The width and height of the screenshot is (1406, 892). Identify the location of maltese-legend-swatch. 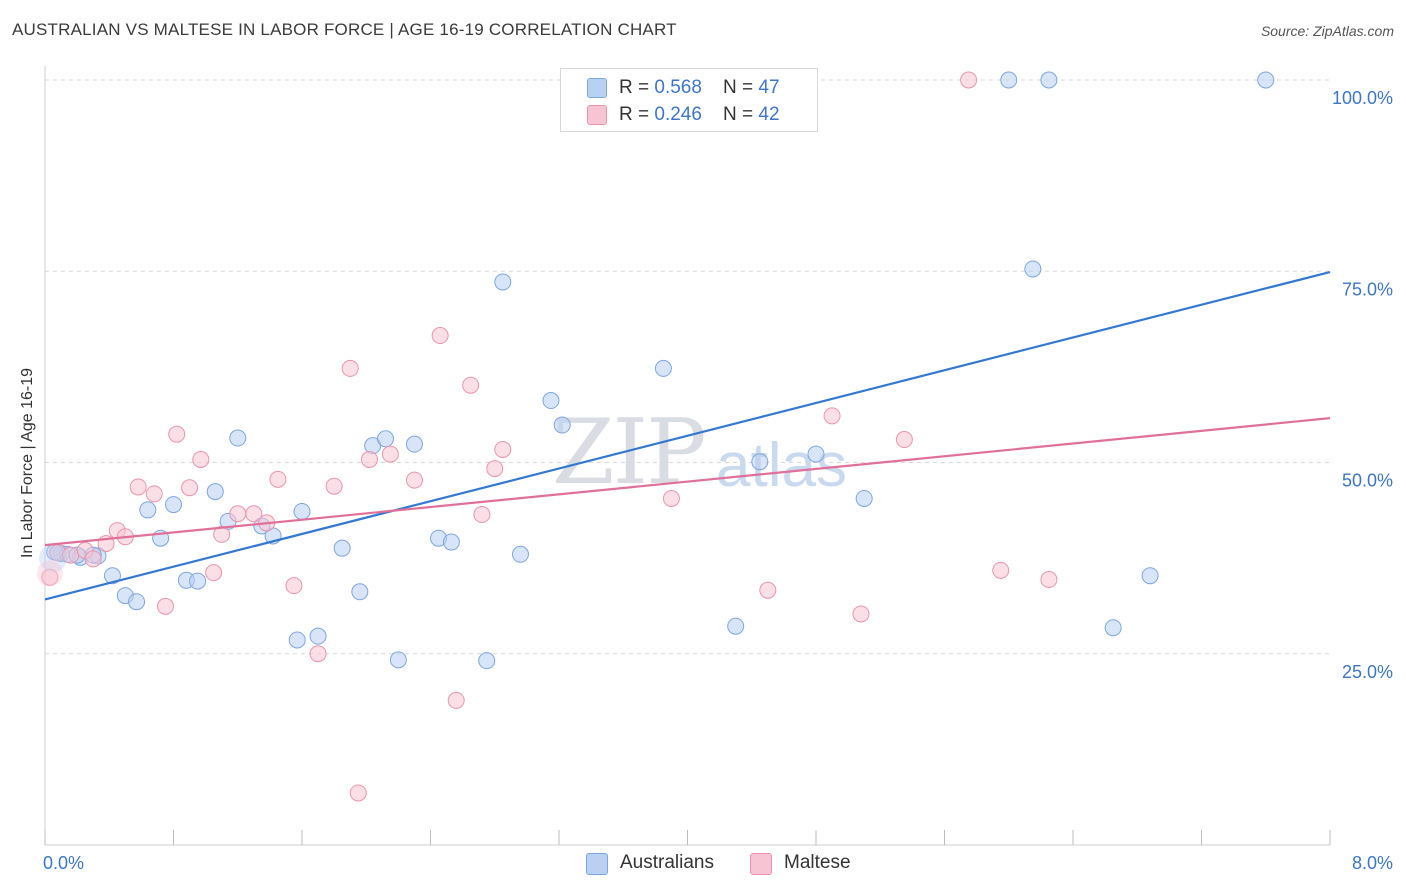
(761, 864).